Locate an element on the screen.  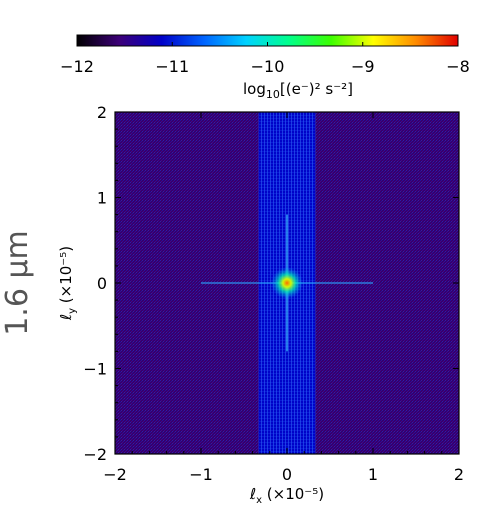
colorbar-tick-label: −10 is located at coordinates (268, 66).